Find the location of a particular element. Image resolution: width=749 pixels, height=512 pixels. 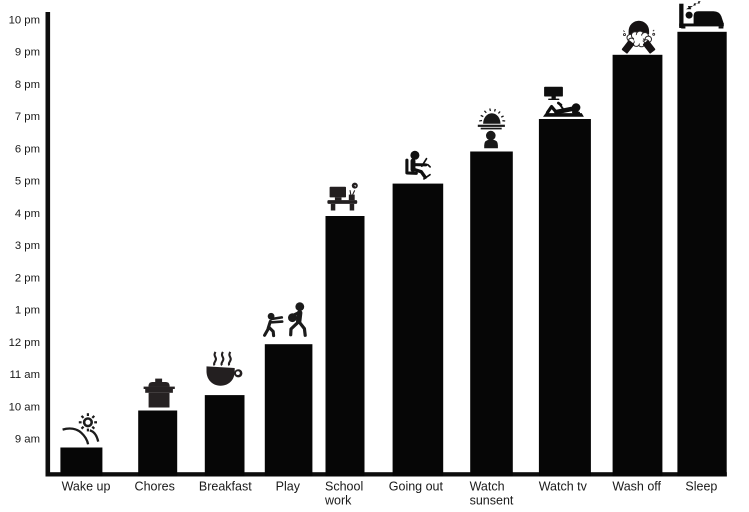

svg-text: 9 am is located at coordinates (27, 440).